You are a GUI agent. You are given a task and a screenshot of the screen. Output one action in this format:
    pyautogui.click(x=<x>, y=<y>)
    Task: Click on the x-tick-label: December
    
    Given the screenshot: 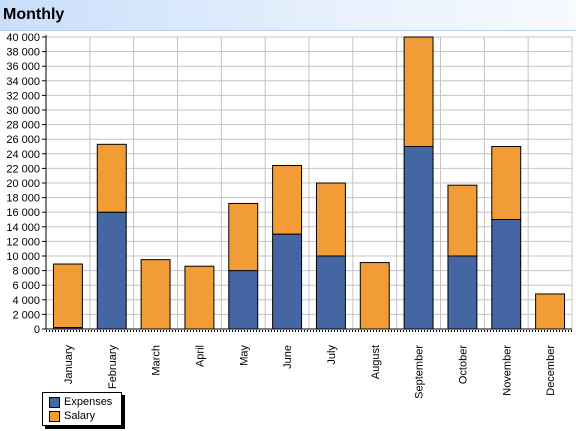 What is the action you would take?
    pyautogui.click(x=551, y=370)
    